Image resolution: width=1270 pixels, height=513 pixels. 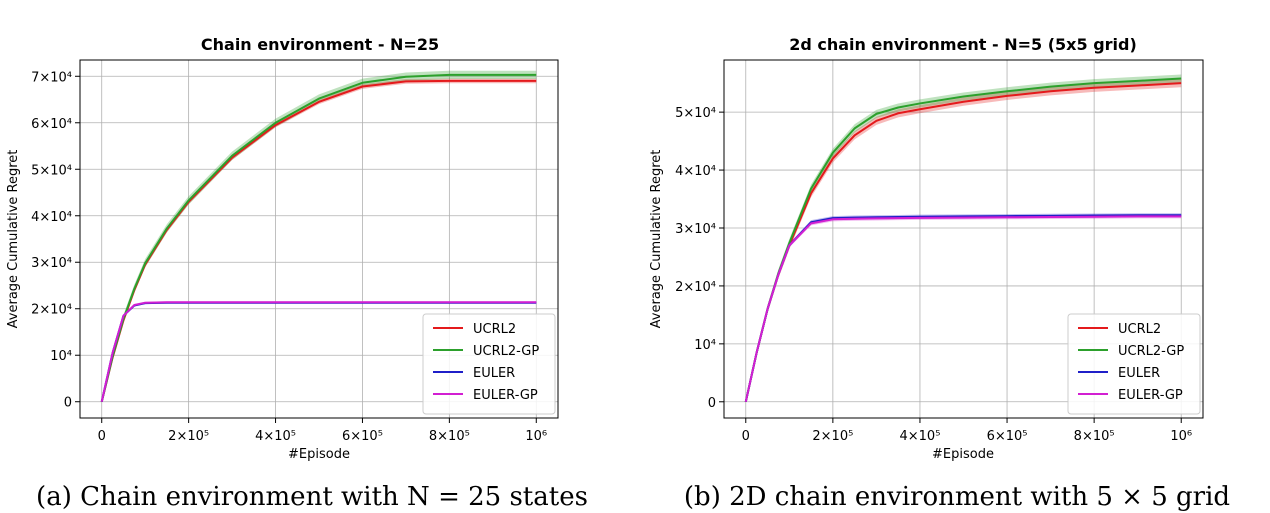 I want to click on y-tick-label: 6×10⁴, so click(x=51, y=124).